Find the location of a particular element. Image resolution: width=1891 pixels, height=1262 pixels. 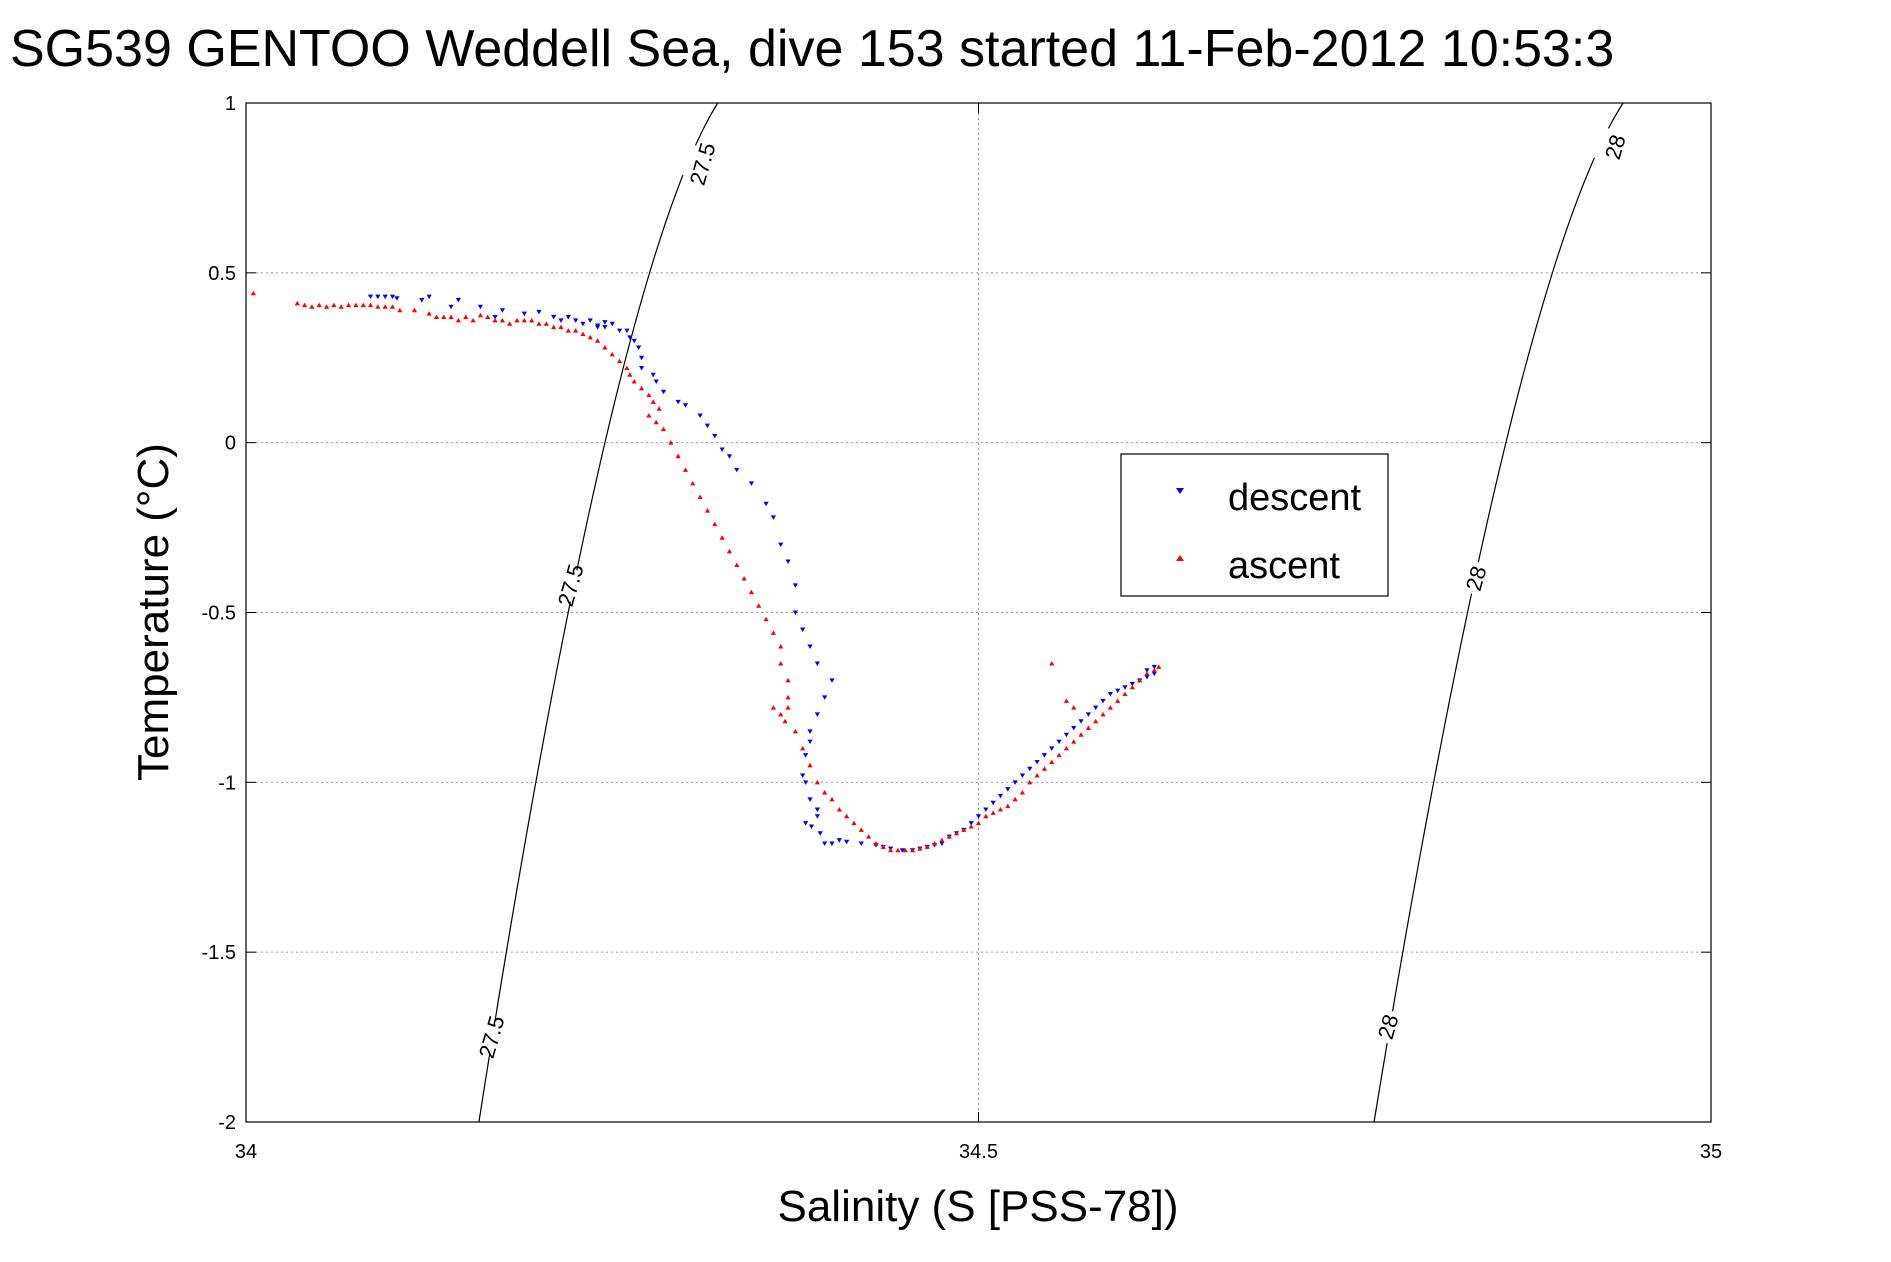

y-tick-label: -0.5 is located at coordinates (219, 614).